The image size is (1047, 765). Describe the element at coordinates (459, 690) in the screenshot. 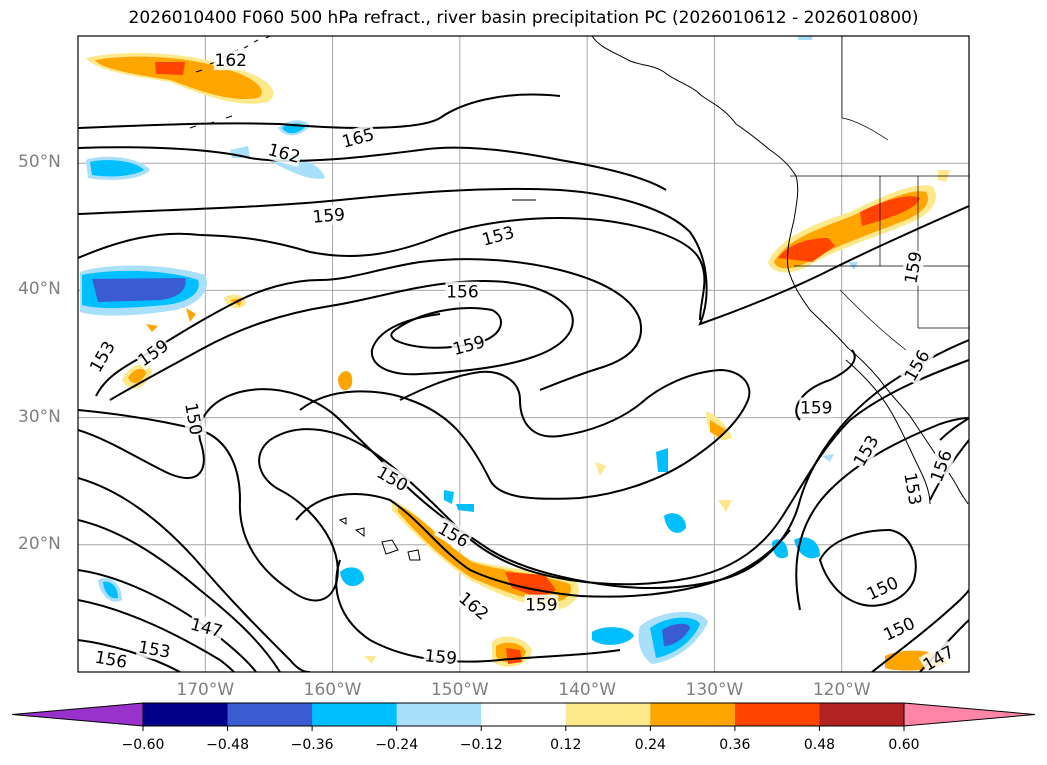

I see `longitude-label: 150°W` at that location.